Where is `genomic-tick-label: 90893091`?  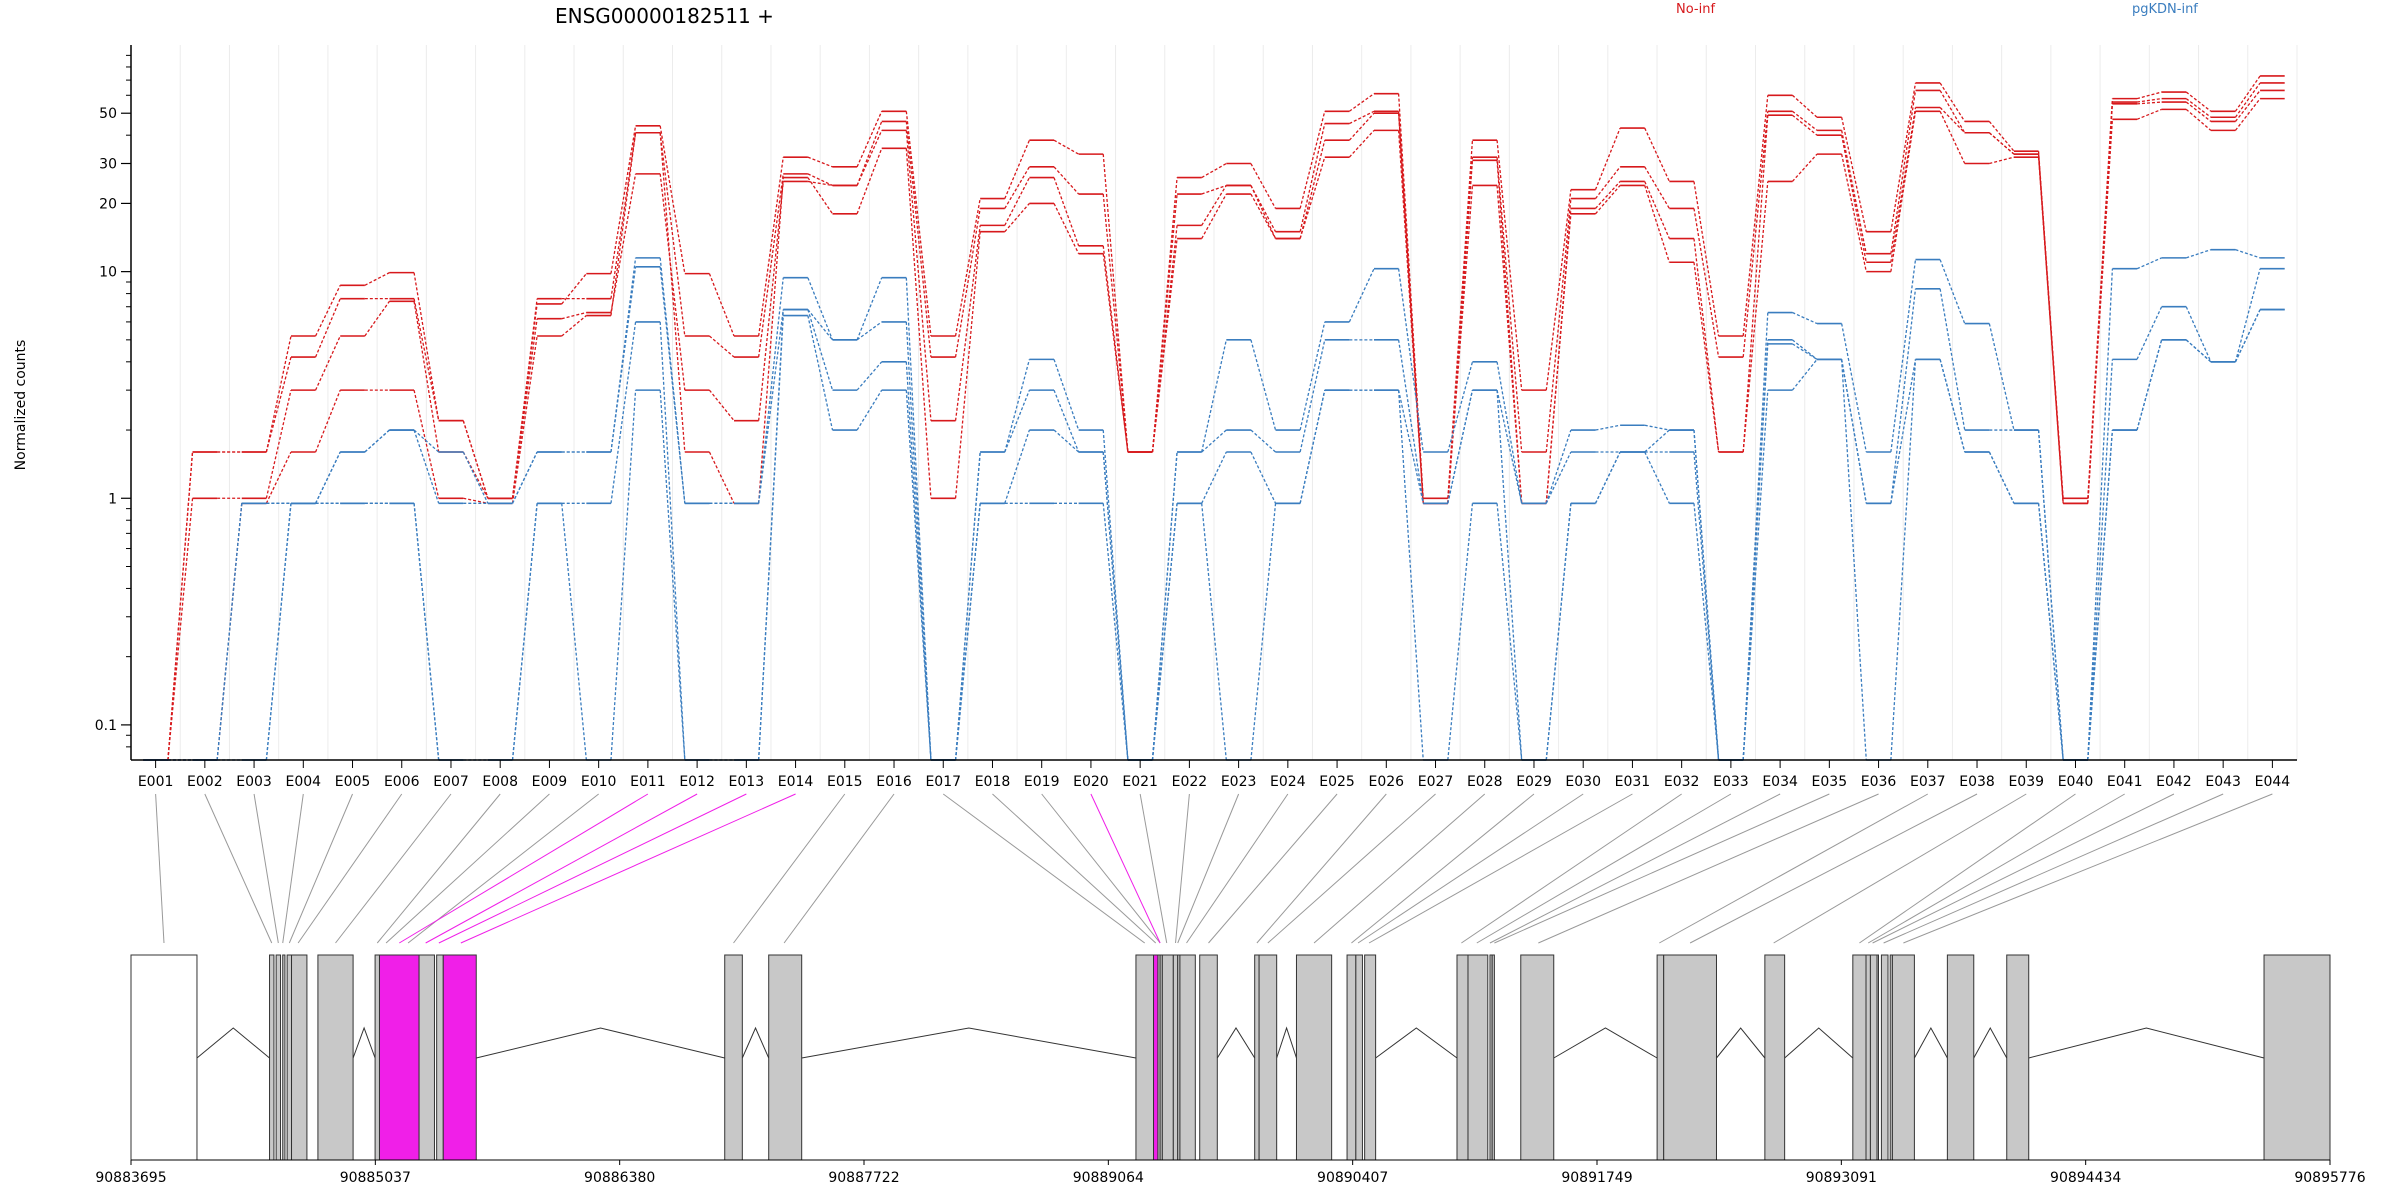
genomic-tick-label: 90893091 is located at coordinates (1841, 1178).